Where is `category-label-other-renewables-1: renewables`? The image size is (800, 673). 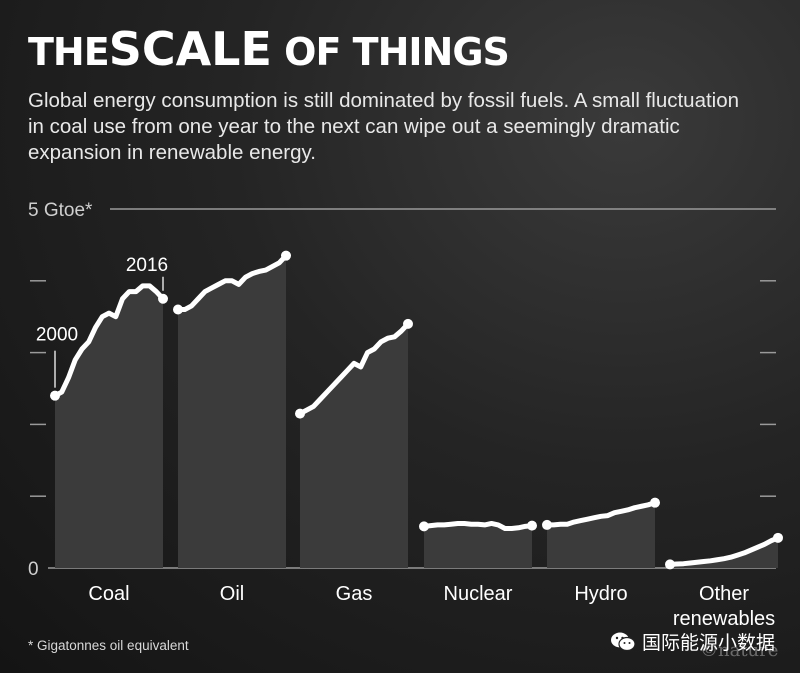
category-label-other-renewables-1: renewables is located at coordinates (724, 619).